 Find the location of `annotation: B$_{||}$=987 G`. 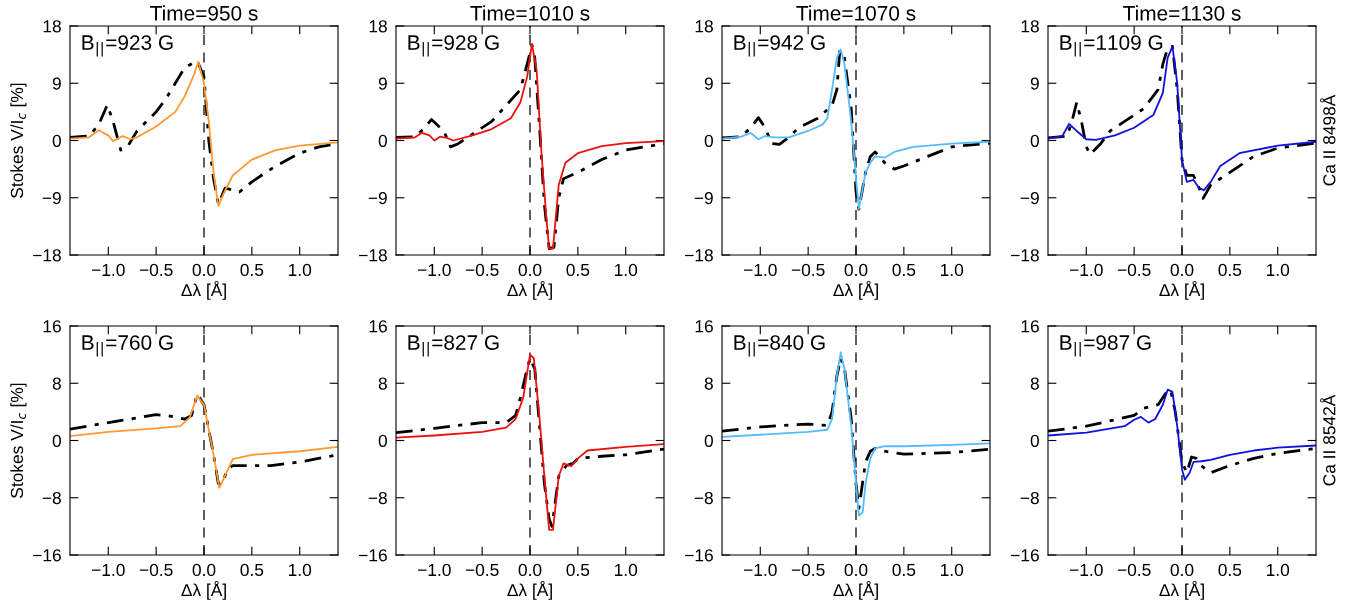

annotation: B$_{||}$=987 G is located at coordinates (1105, 346).